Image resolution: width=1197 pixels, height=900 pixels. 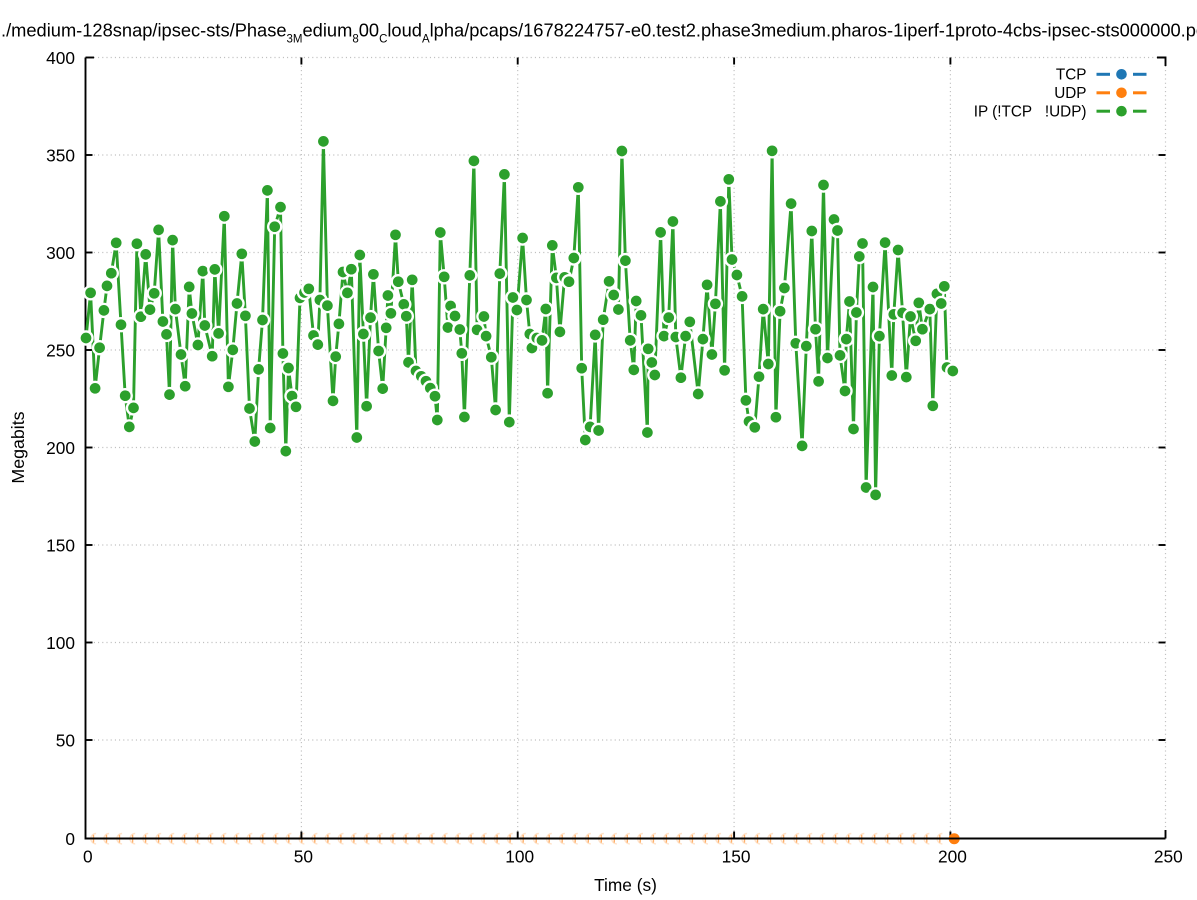 I want to click on svg-text: UDP, so click(x=1070, y=93).